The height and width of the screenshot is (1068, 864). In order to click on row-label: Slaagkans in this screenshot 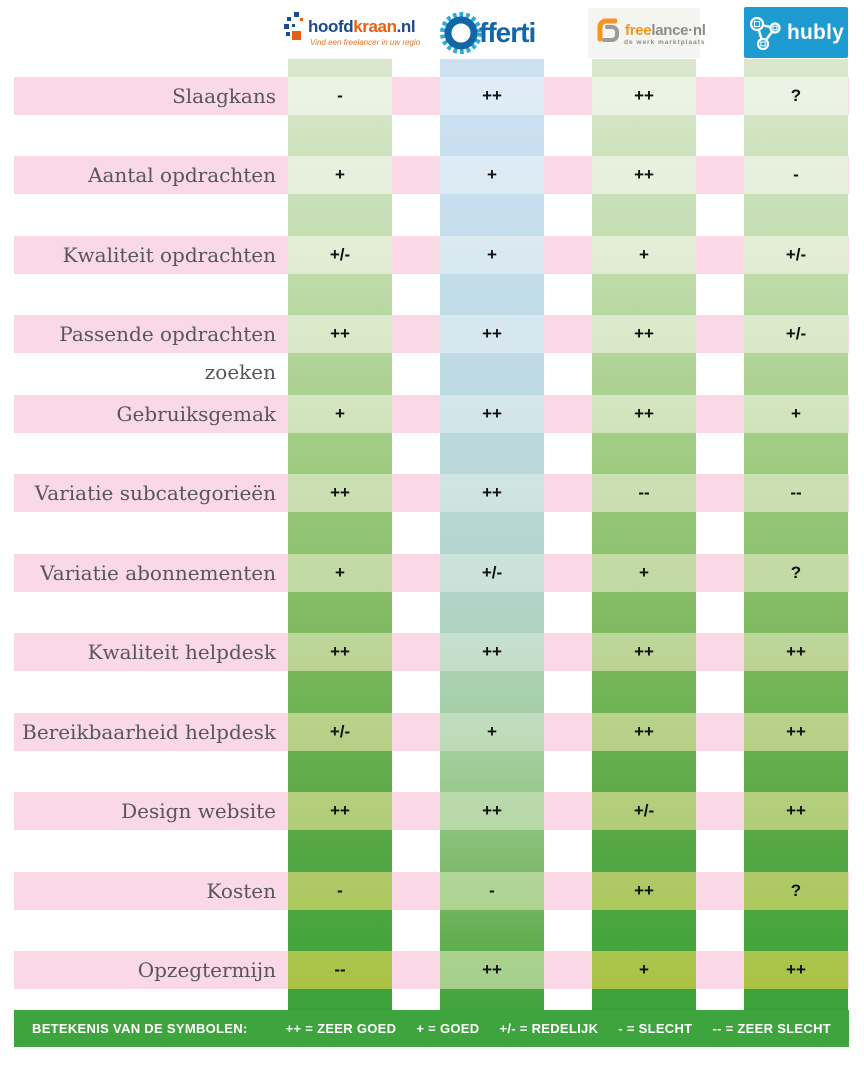, I will do `click(224, 96)`.